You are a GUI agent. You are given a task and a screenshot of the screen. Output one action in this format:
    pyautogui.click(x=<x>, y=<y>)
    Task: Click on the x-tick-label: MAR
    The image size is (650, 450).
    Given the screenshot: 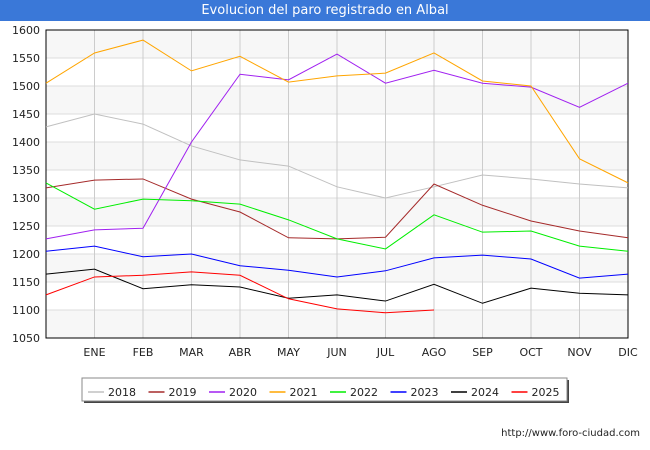 What is the action you would take?
    pyautogui.click(x=191, y=352)
    